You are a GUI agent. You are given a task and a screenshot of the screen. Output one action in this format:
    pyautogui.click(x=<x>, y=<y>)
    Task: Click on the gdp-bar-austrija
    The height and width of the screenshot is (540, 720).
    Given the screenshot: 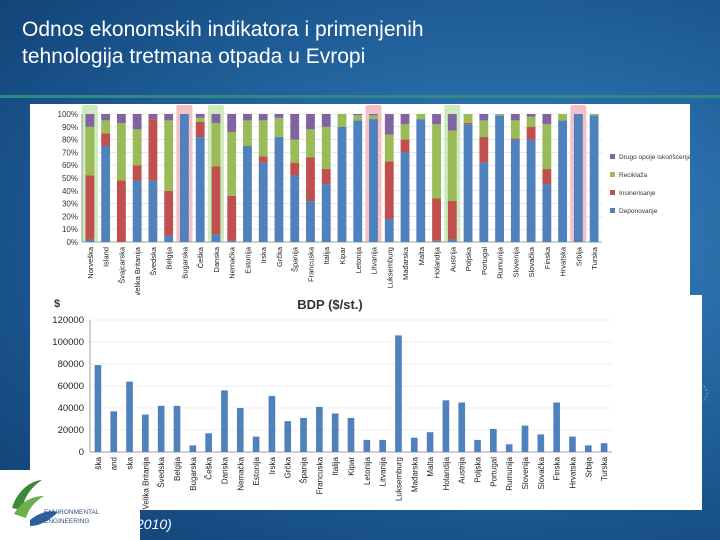 What is the action you would take?
    pyautogui.click(x=462, y=427)
    